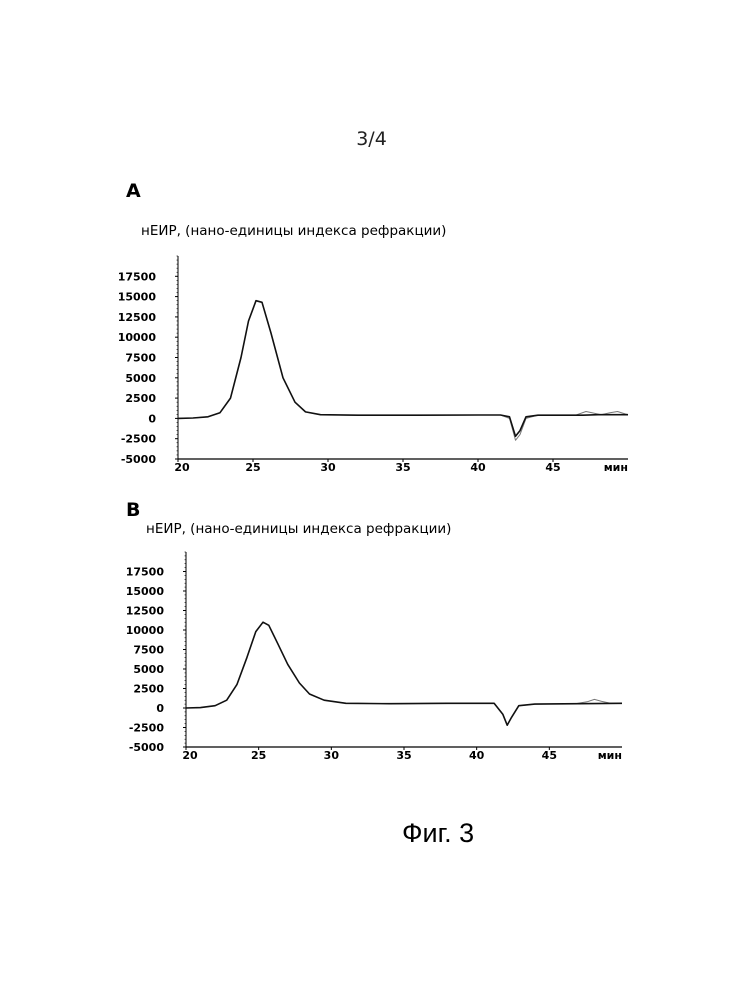  I want to click on panel-label-b: B, so click(133, 510).